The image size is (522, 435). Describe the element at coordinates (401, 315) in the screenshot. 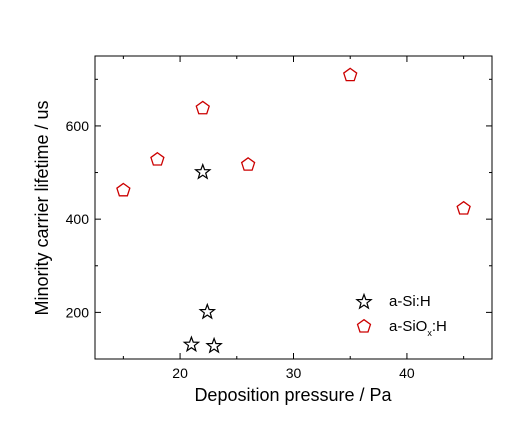

I see `legend: a-Si:H a-SiOx:H` at that location.